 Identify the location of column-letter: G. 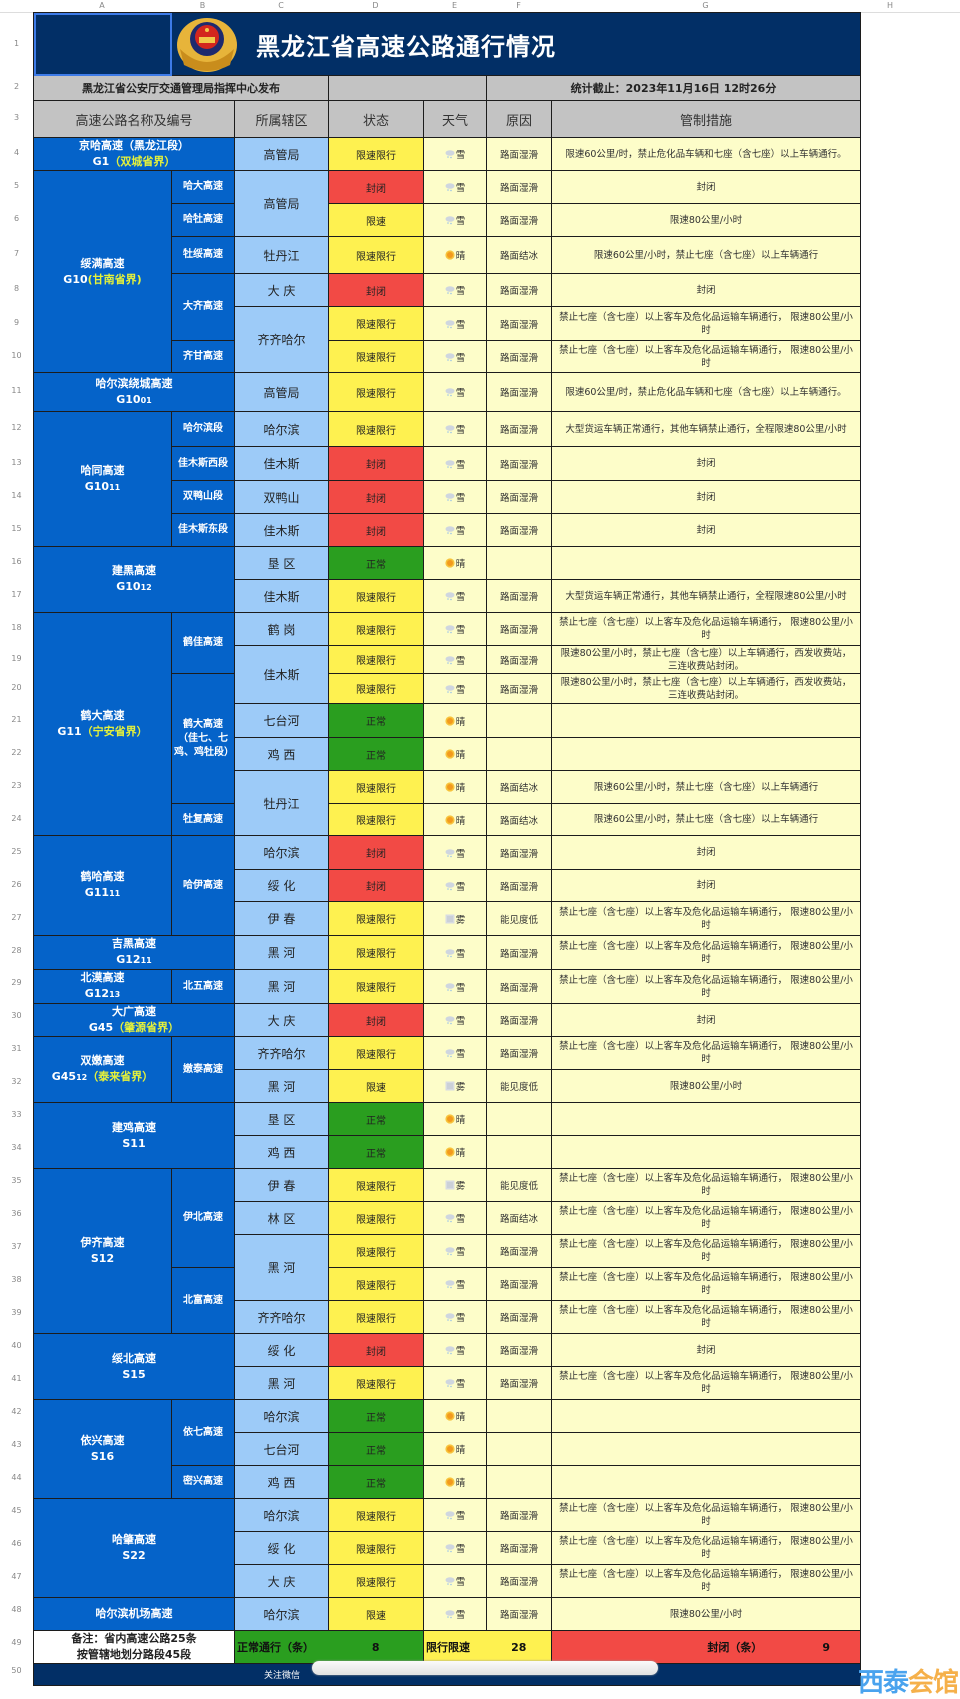
(705, 5).